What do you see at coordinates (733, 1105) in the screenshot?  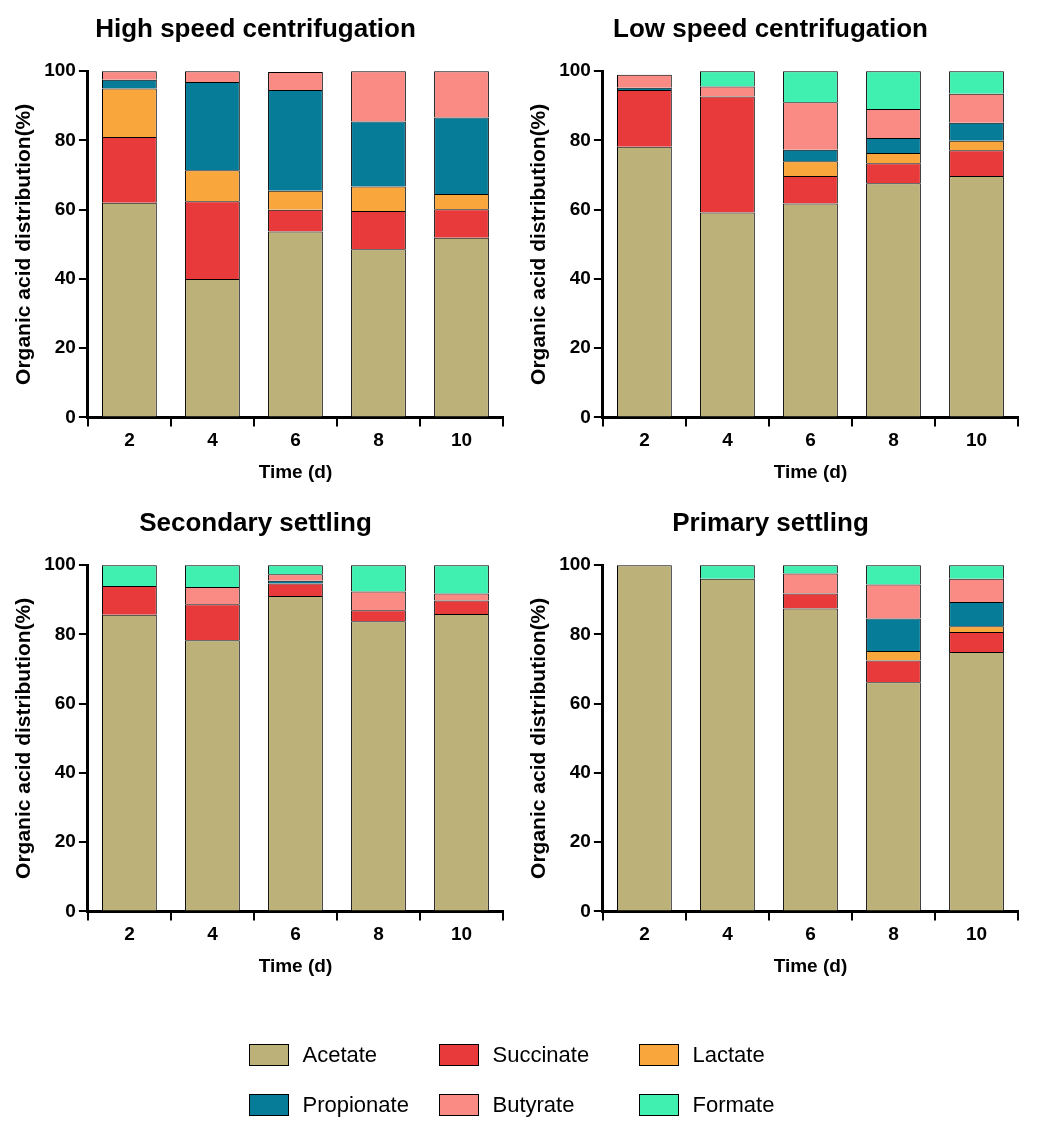 I see `legend-label: Formate` at bounding box center [733, 1105].